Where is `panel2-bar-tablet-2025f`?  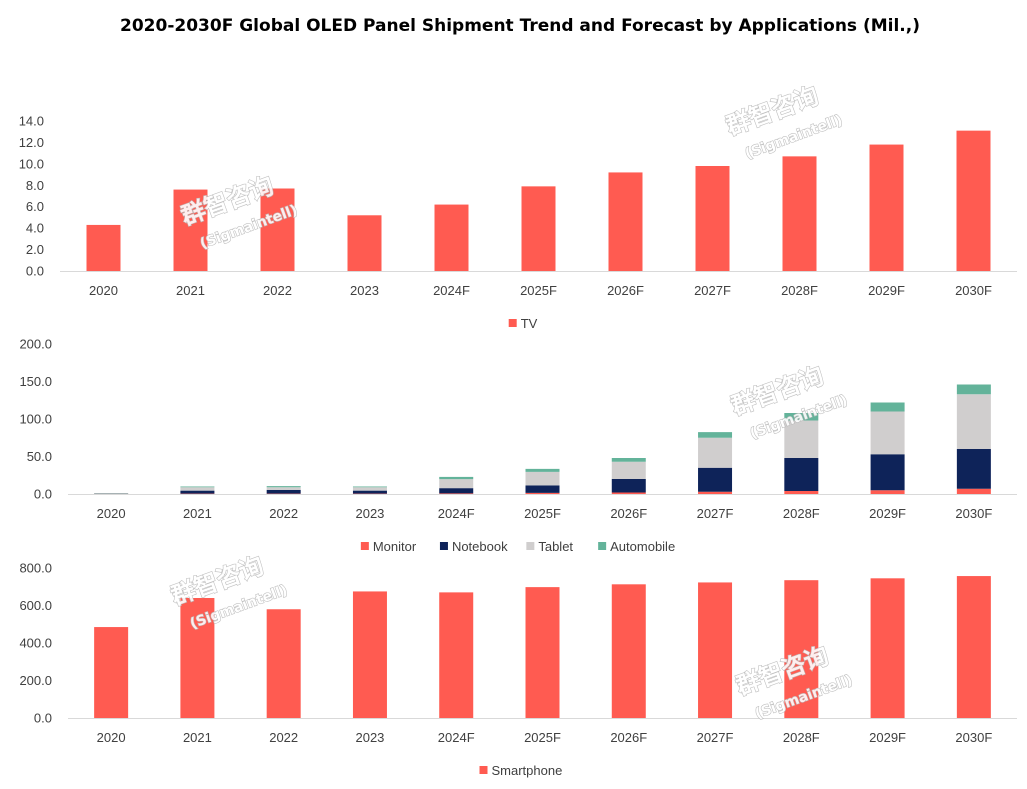
panel2-bar-tablet-2025f is located at coordinates (542, 478).